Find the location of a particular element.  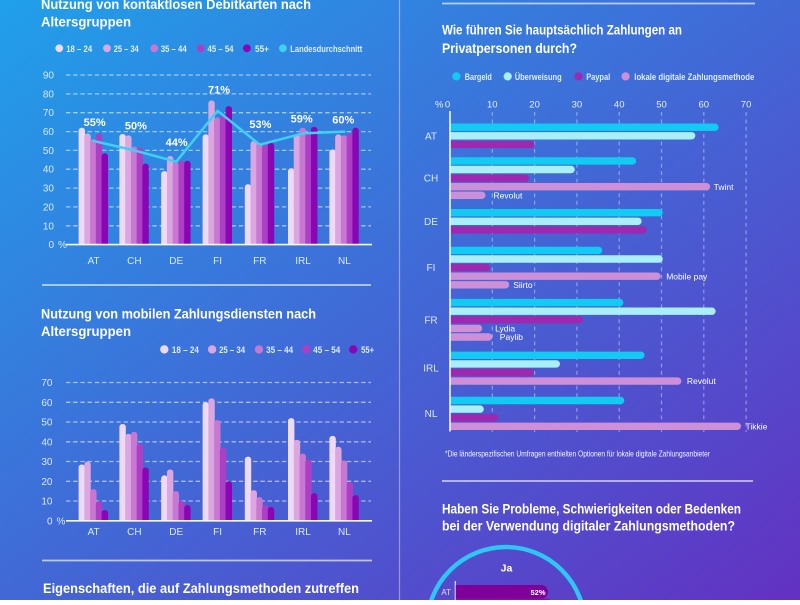

svg-text: Lydia is located at coordinates (505, 329).